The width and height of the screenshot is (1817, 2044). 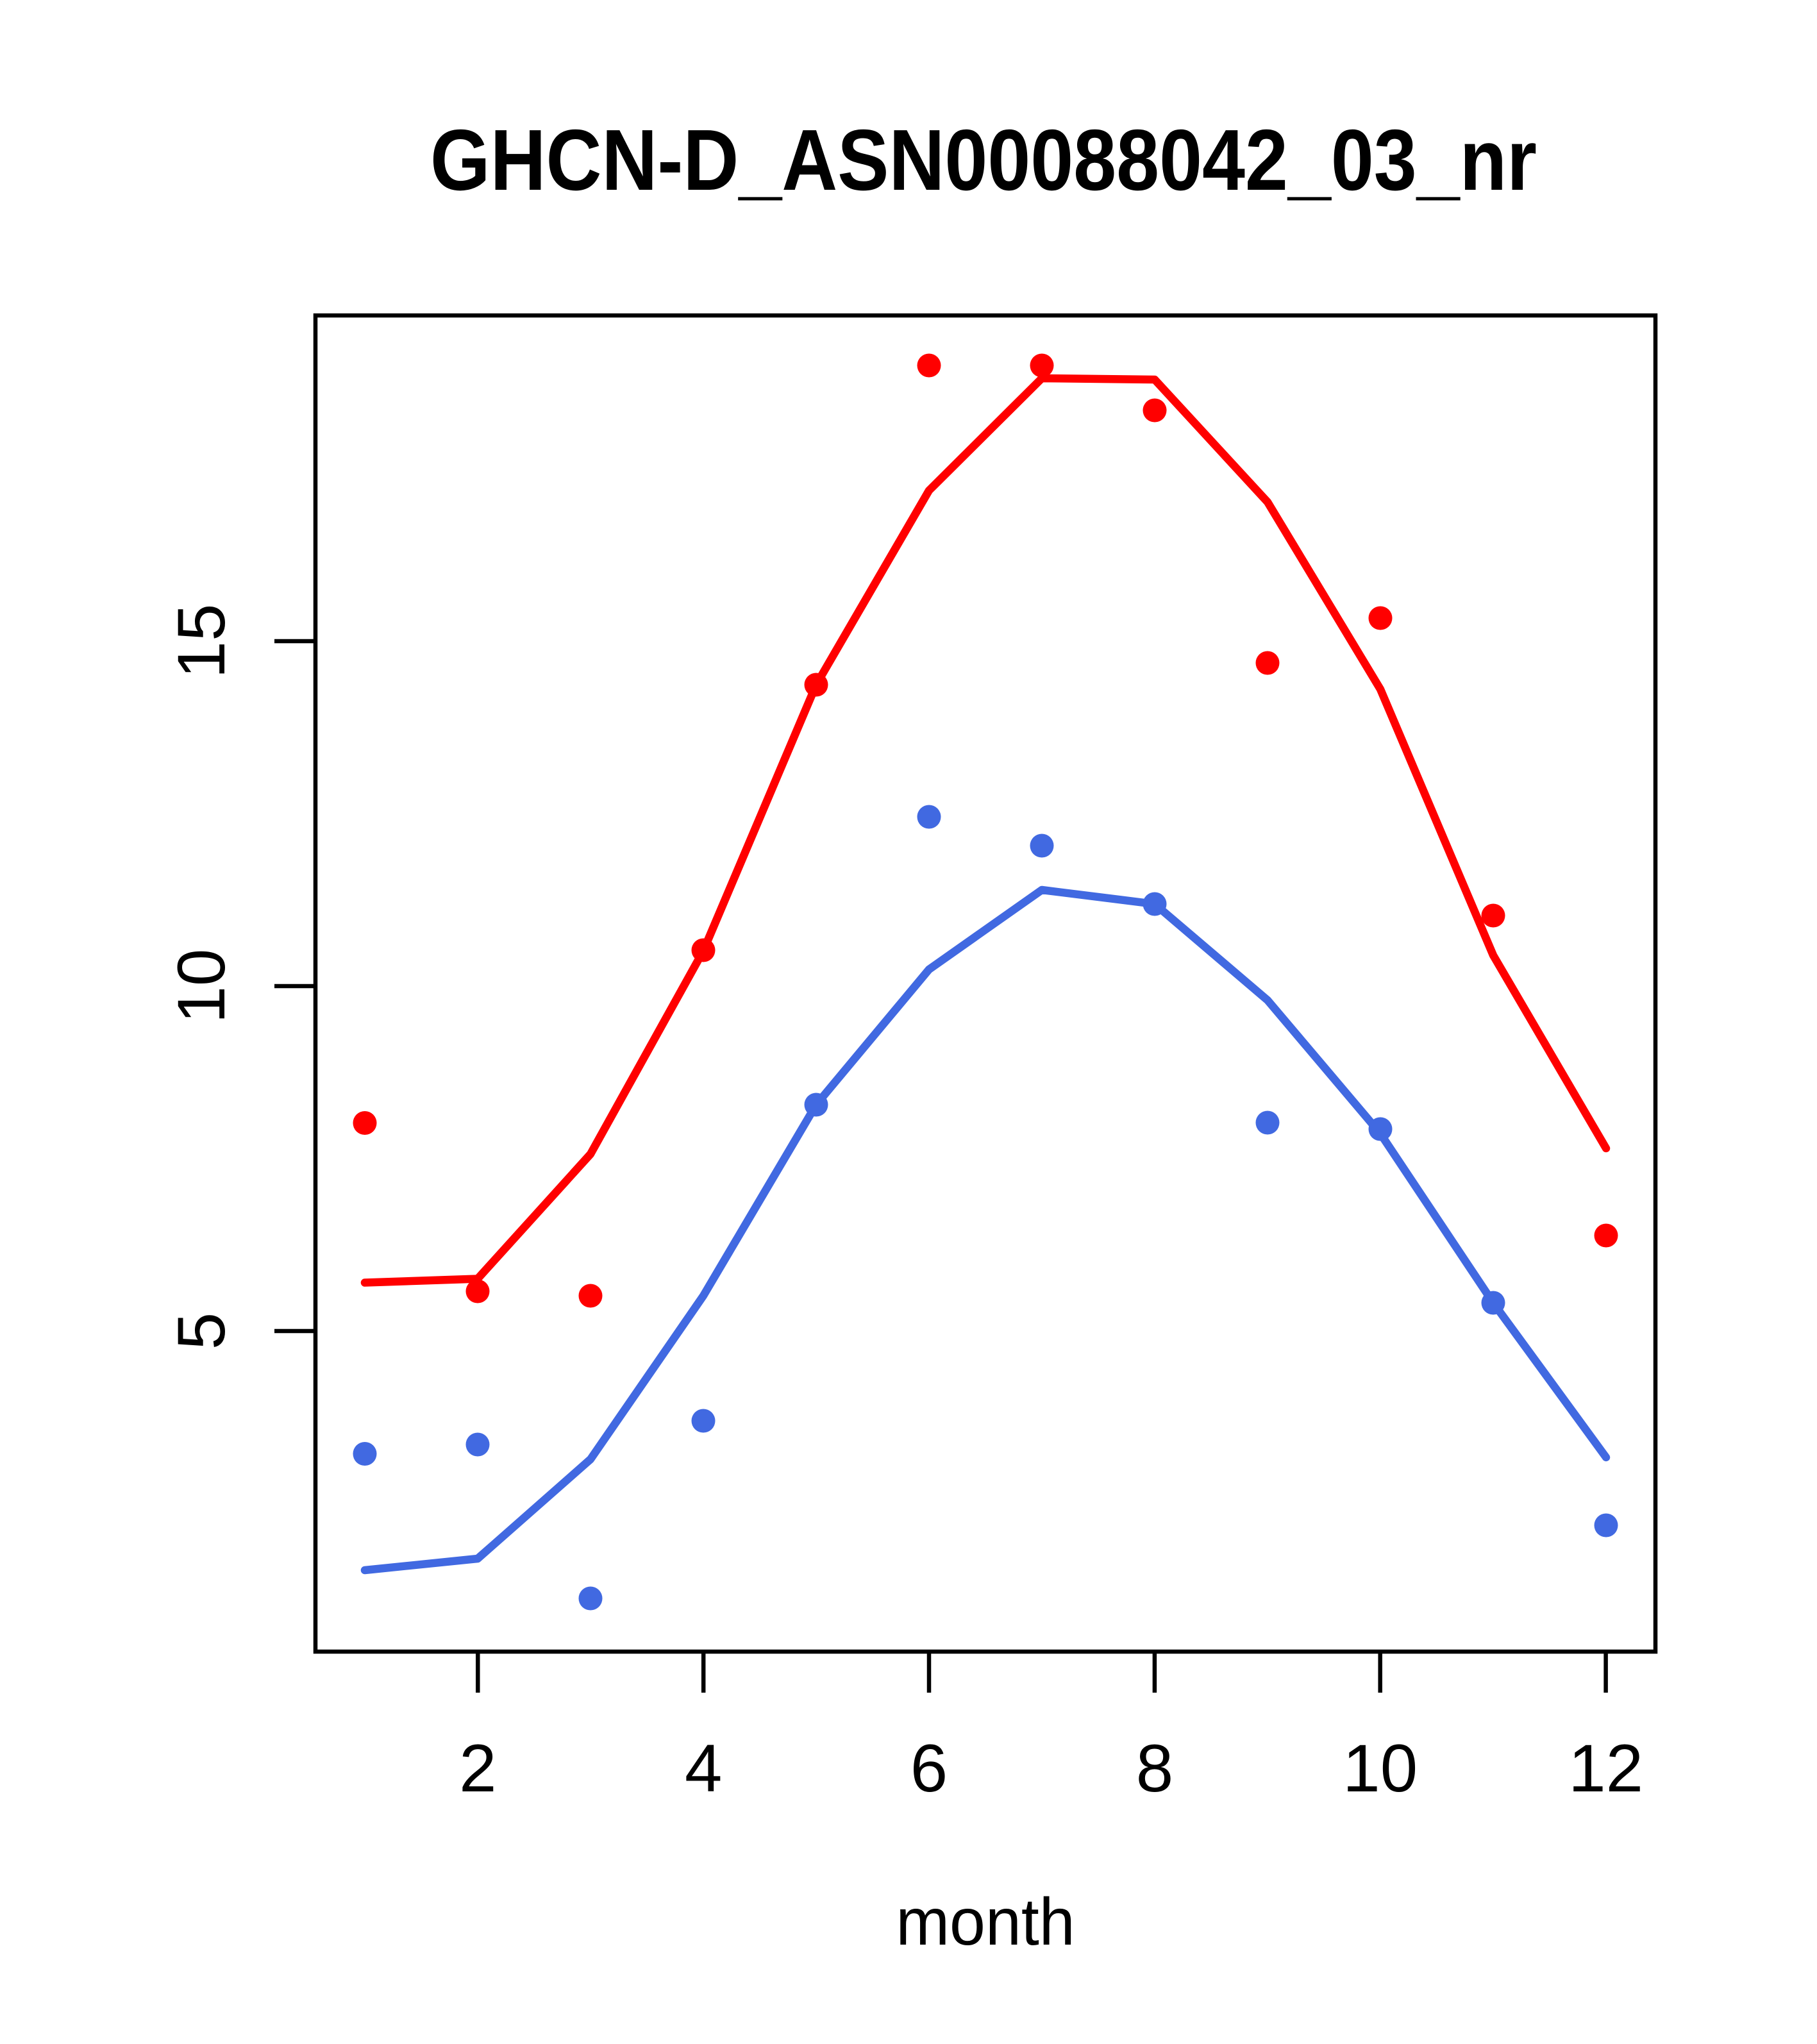 What do you see at coordinates (1605, 1768) in the screenshot?
I see `svg-text: 12` at bounding box center [1605, 1768].